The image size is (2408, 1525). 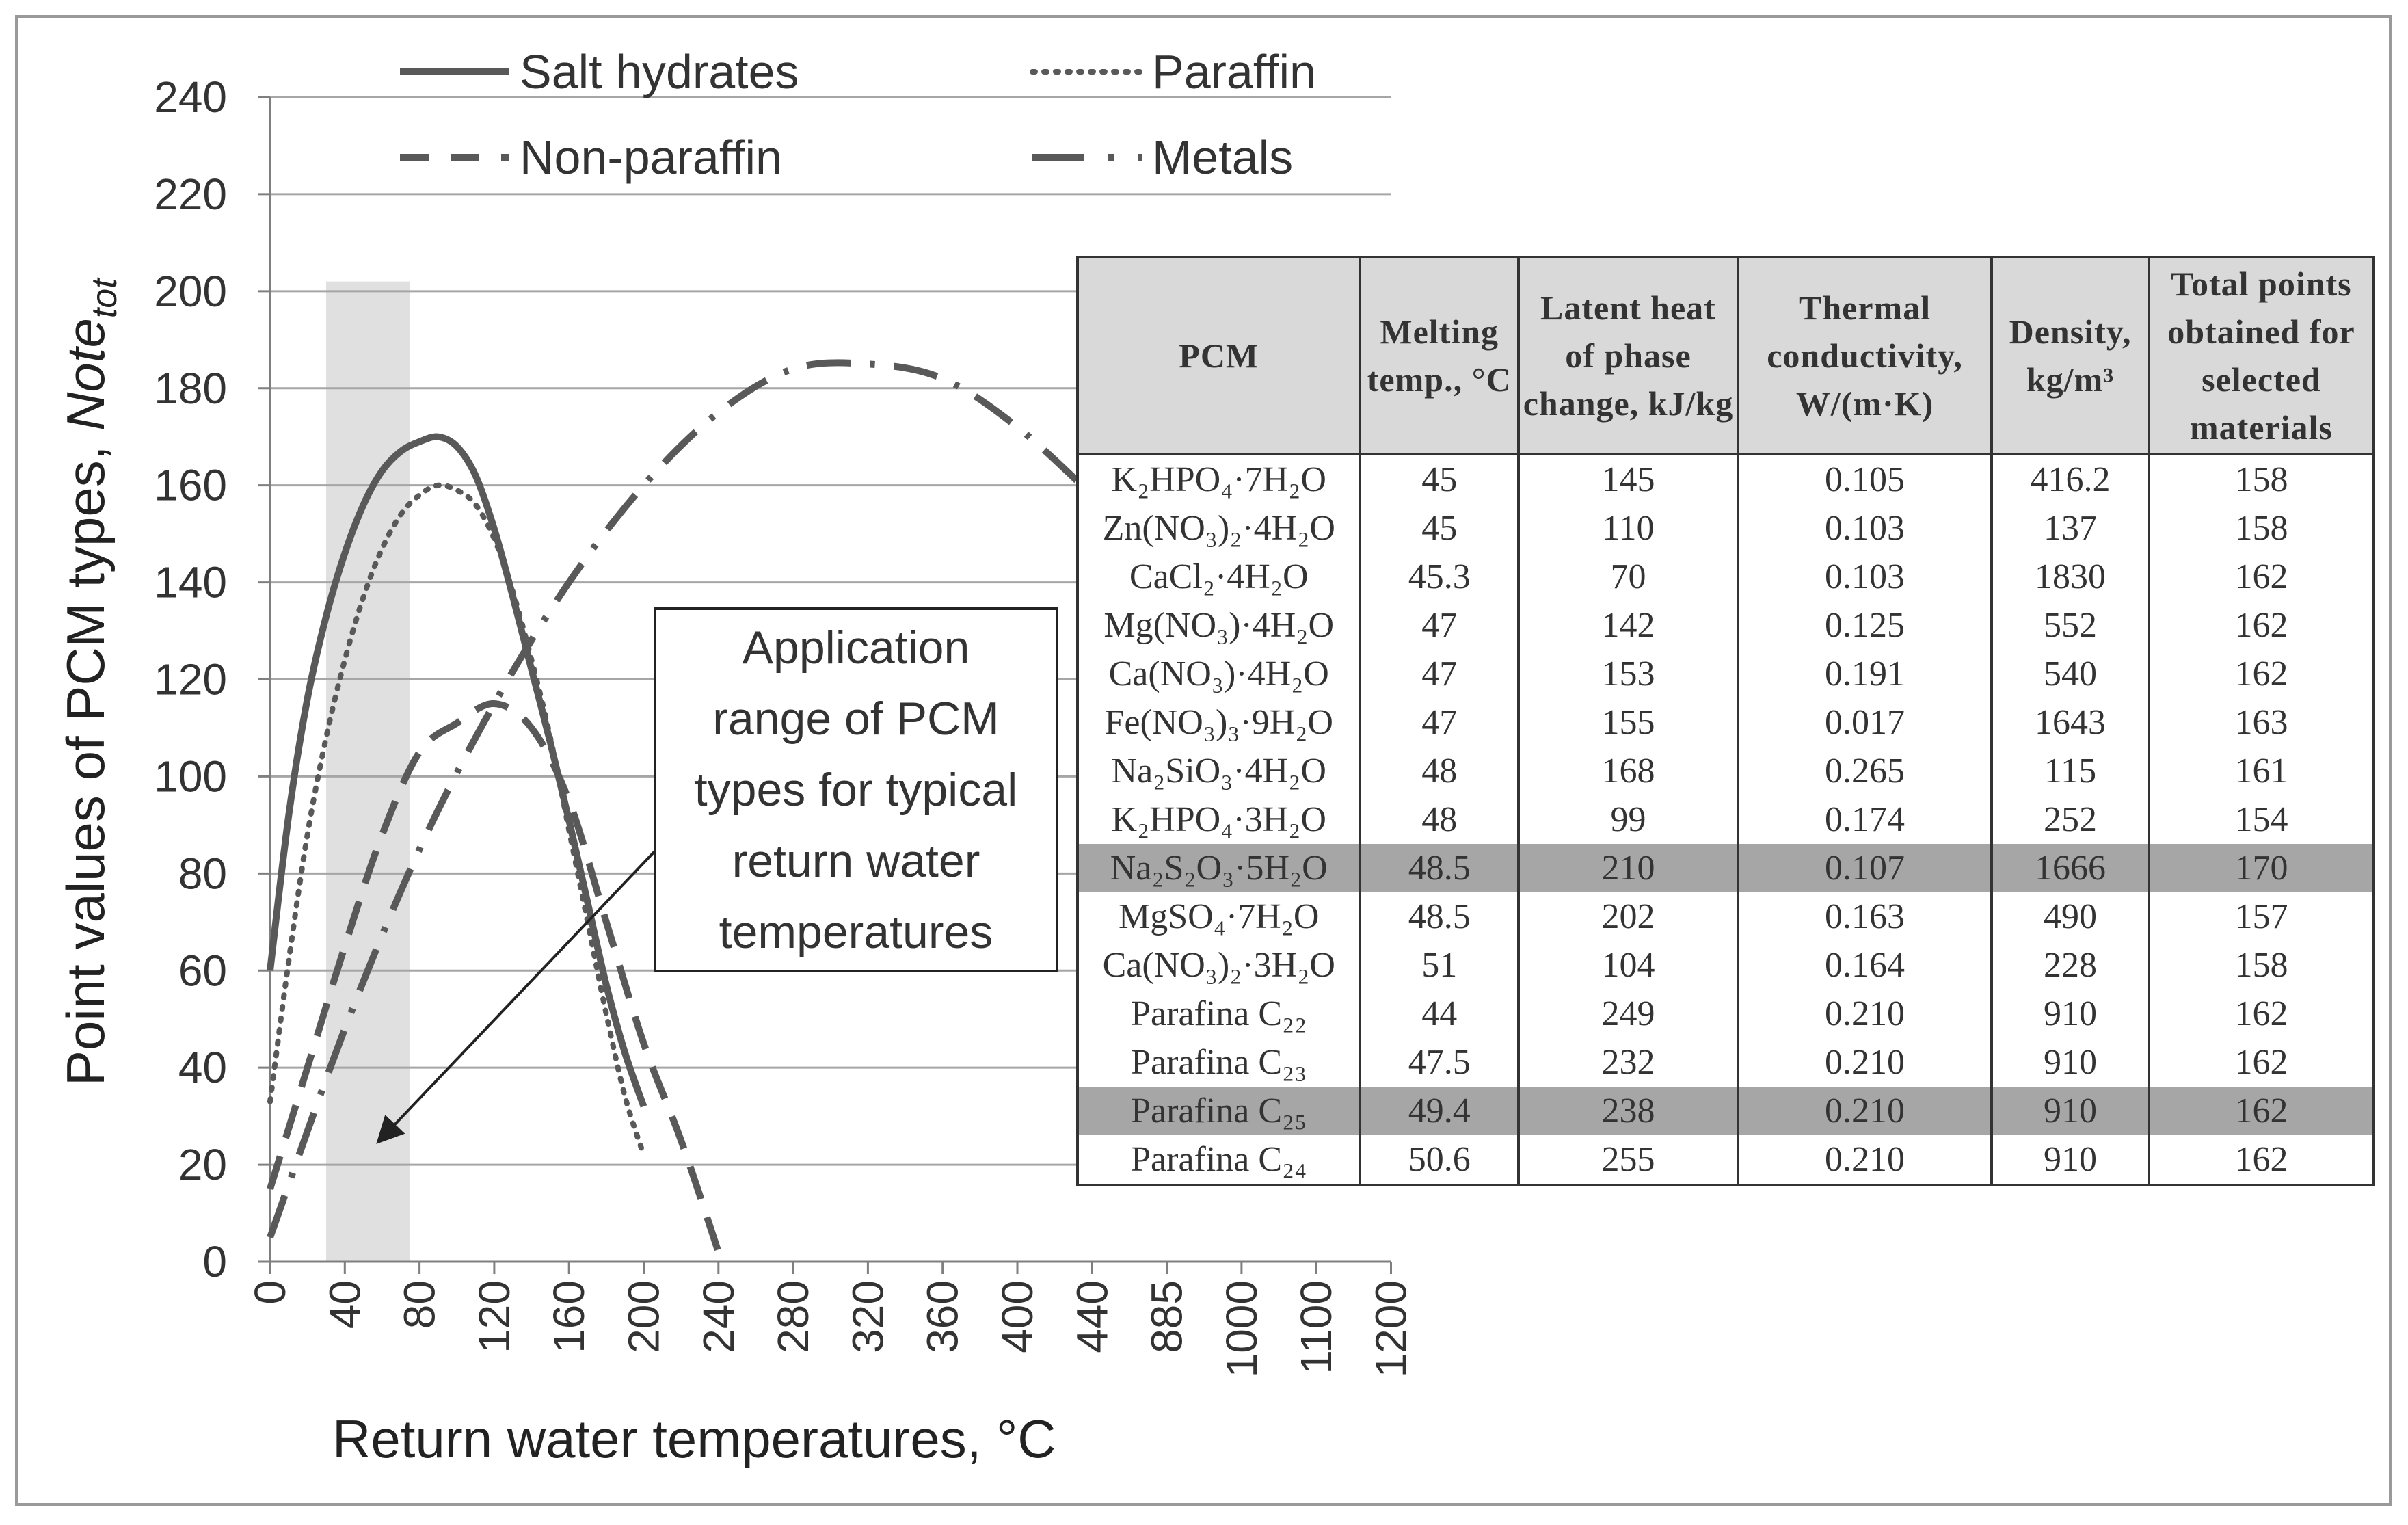 What do you see at coordinates (1218, 819) in the screenshot?
I see `table-cell: K₂HPO₄·3H₂O` at bounding box center [1218, 819].